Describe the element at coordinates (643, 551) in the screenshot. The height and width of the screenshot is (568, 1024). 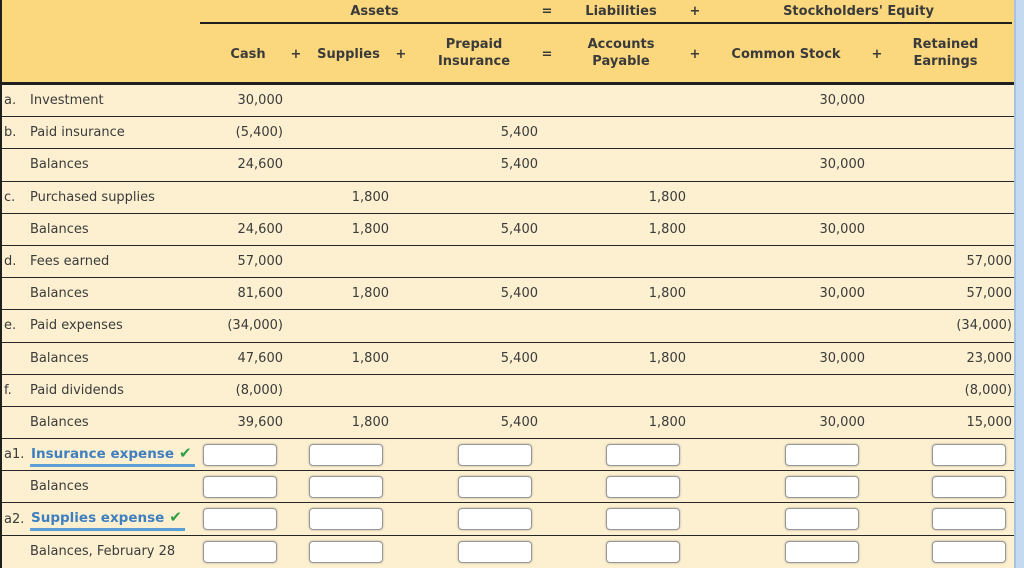
I see `input-row14-ap` at that location.